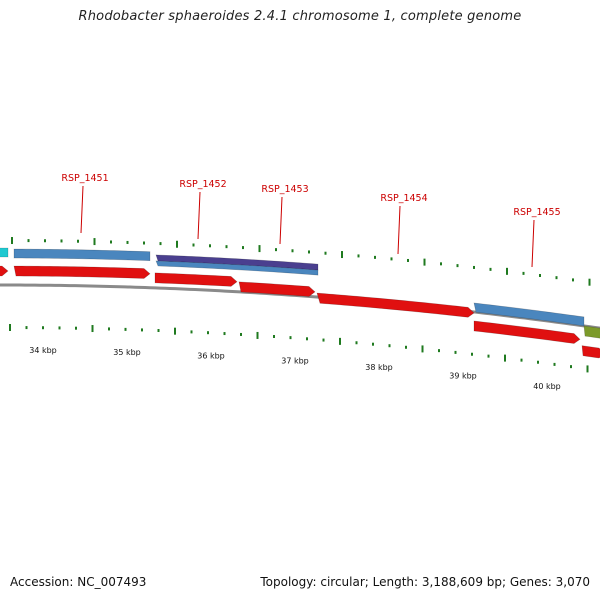 Image resolution: width=600 pixels, height=600 pixels. I want to click on gene-label: RSP_1455, so click(536, 212).